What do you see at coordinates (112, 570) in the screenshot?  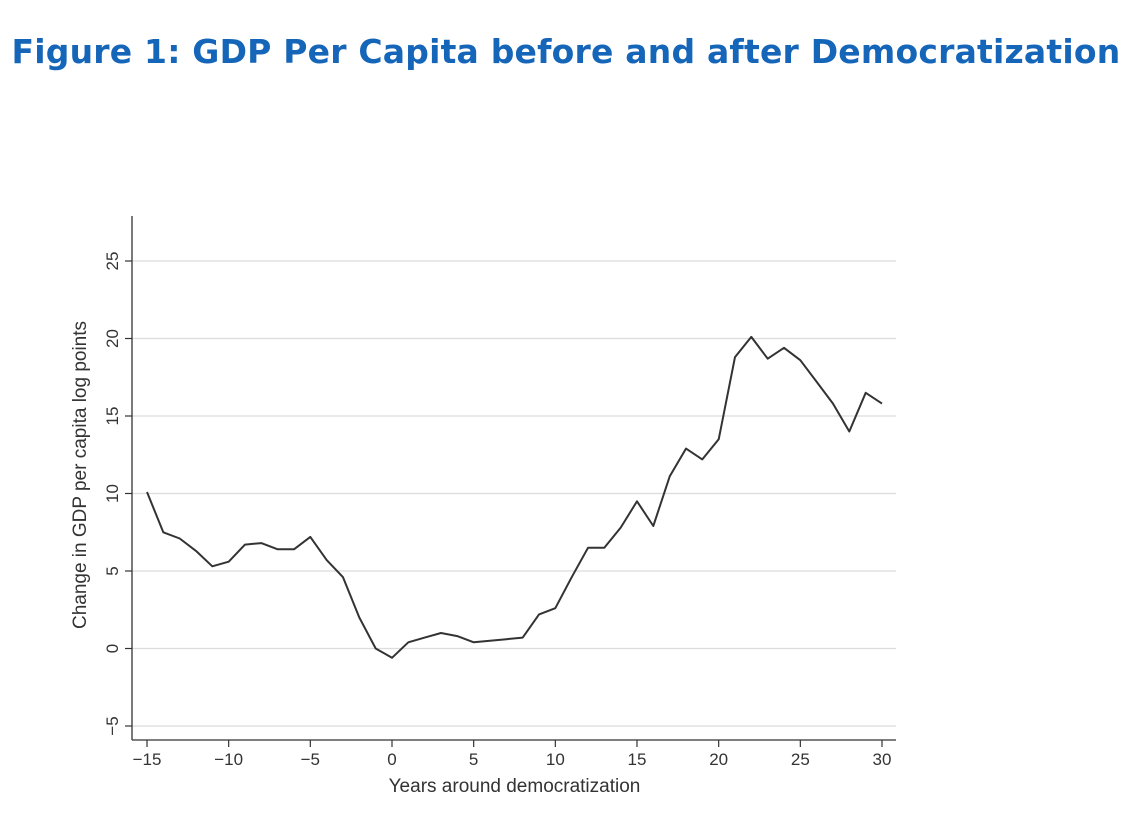 I see `y-tick-label: 5` at bounding box center [112, 570].